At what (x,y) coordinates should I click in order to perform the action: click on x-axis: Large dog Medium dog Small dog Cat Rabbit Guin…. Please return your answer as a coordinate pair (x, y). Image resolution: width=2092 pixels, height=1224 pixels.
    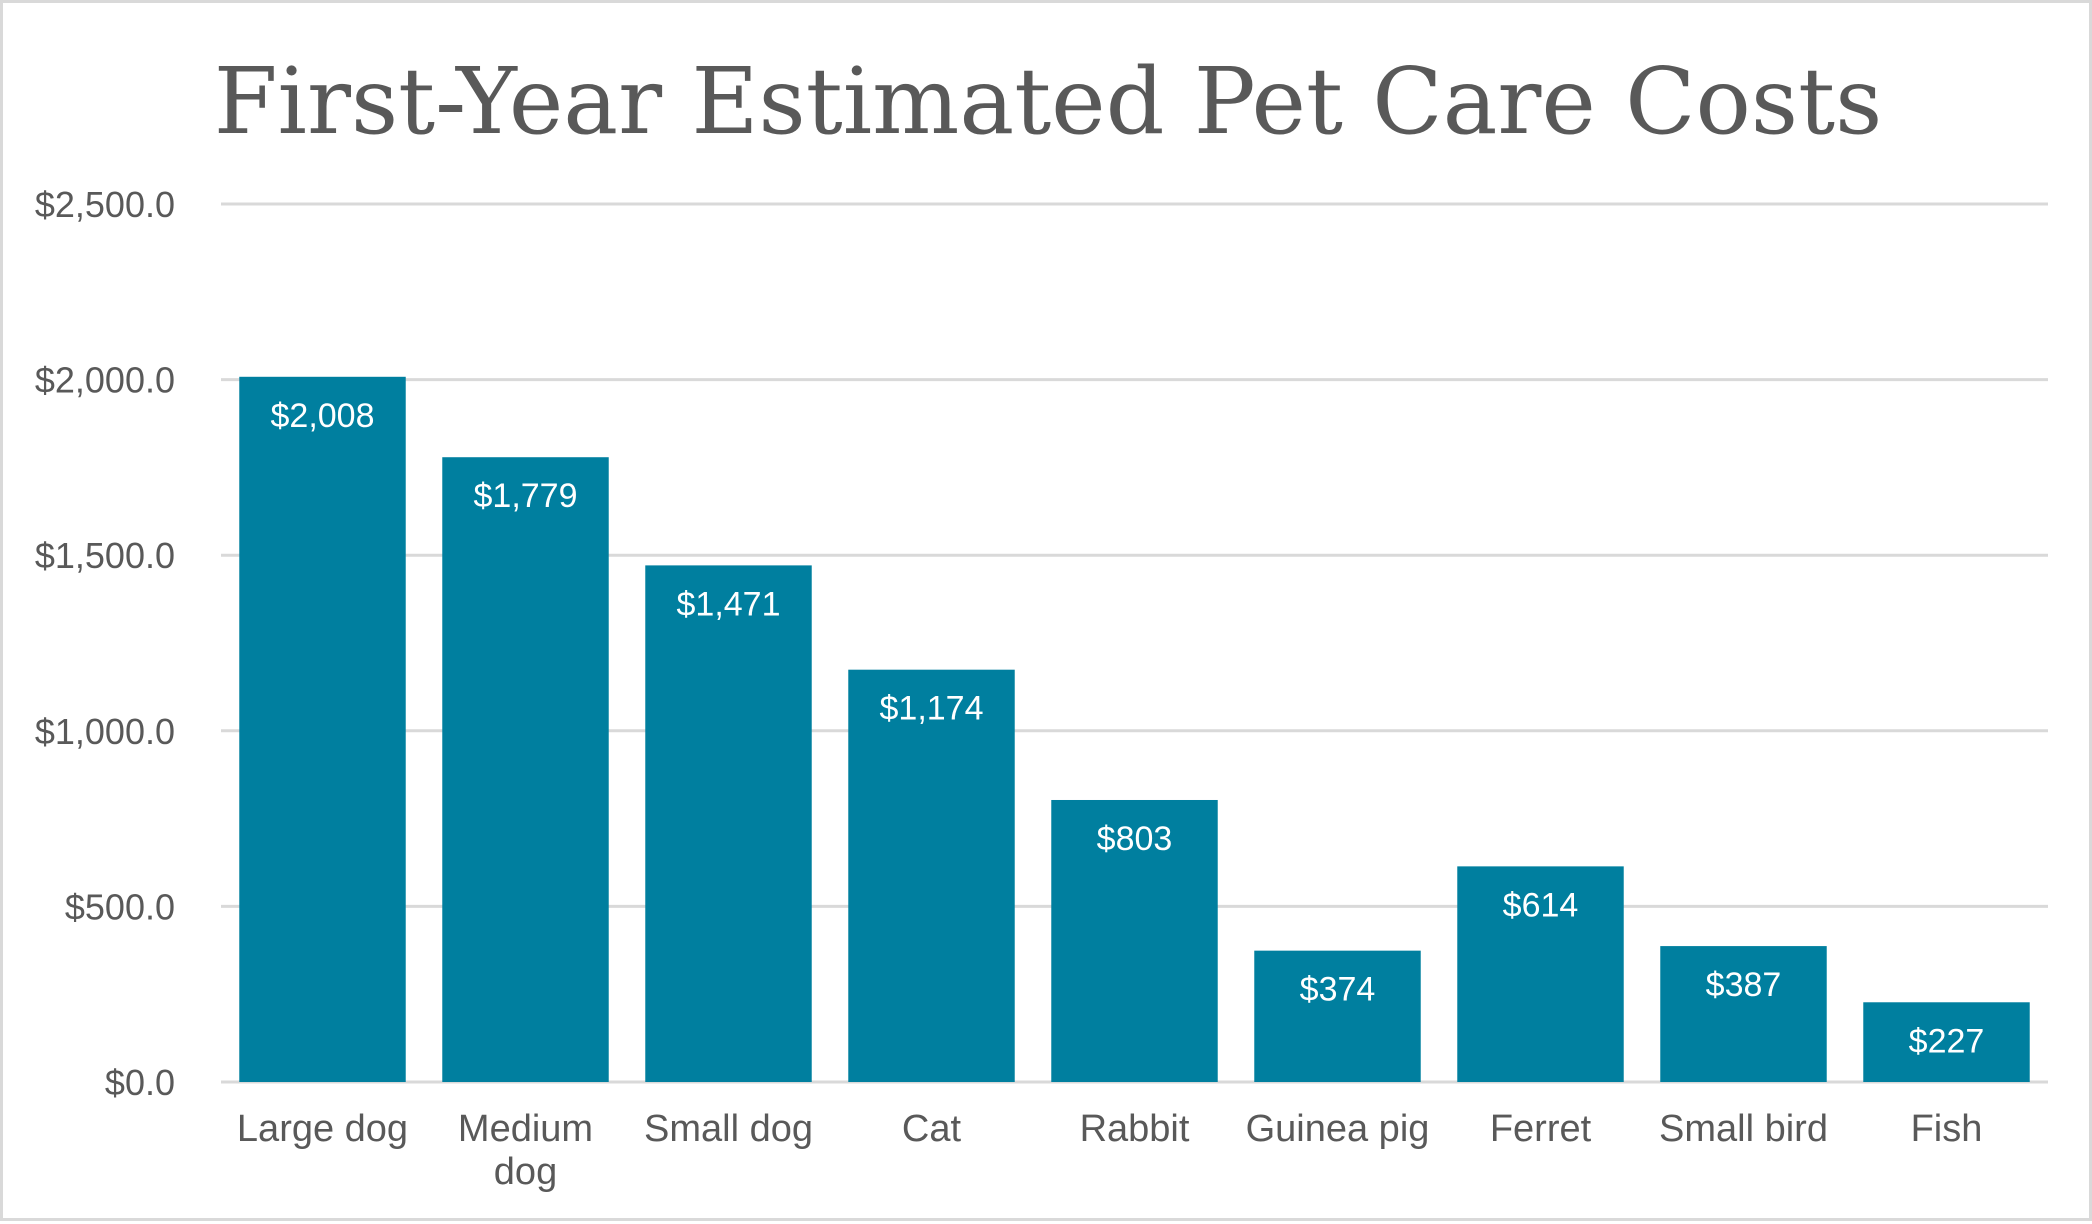
    Looking at the image, I should click on (1109, 1150).